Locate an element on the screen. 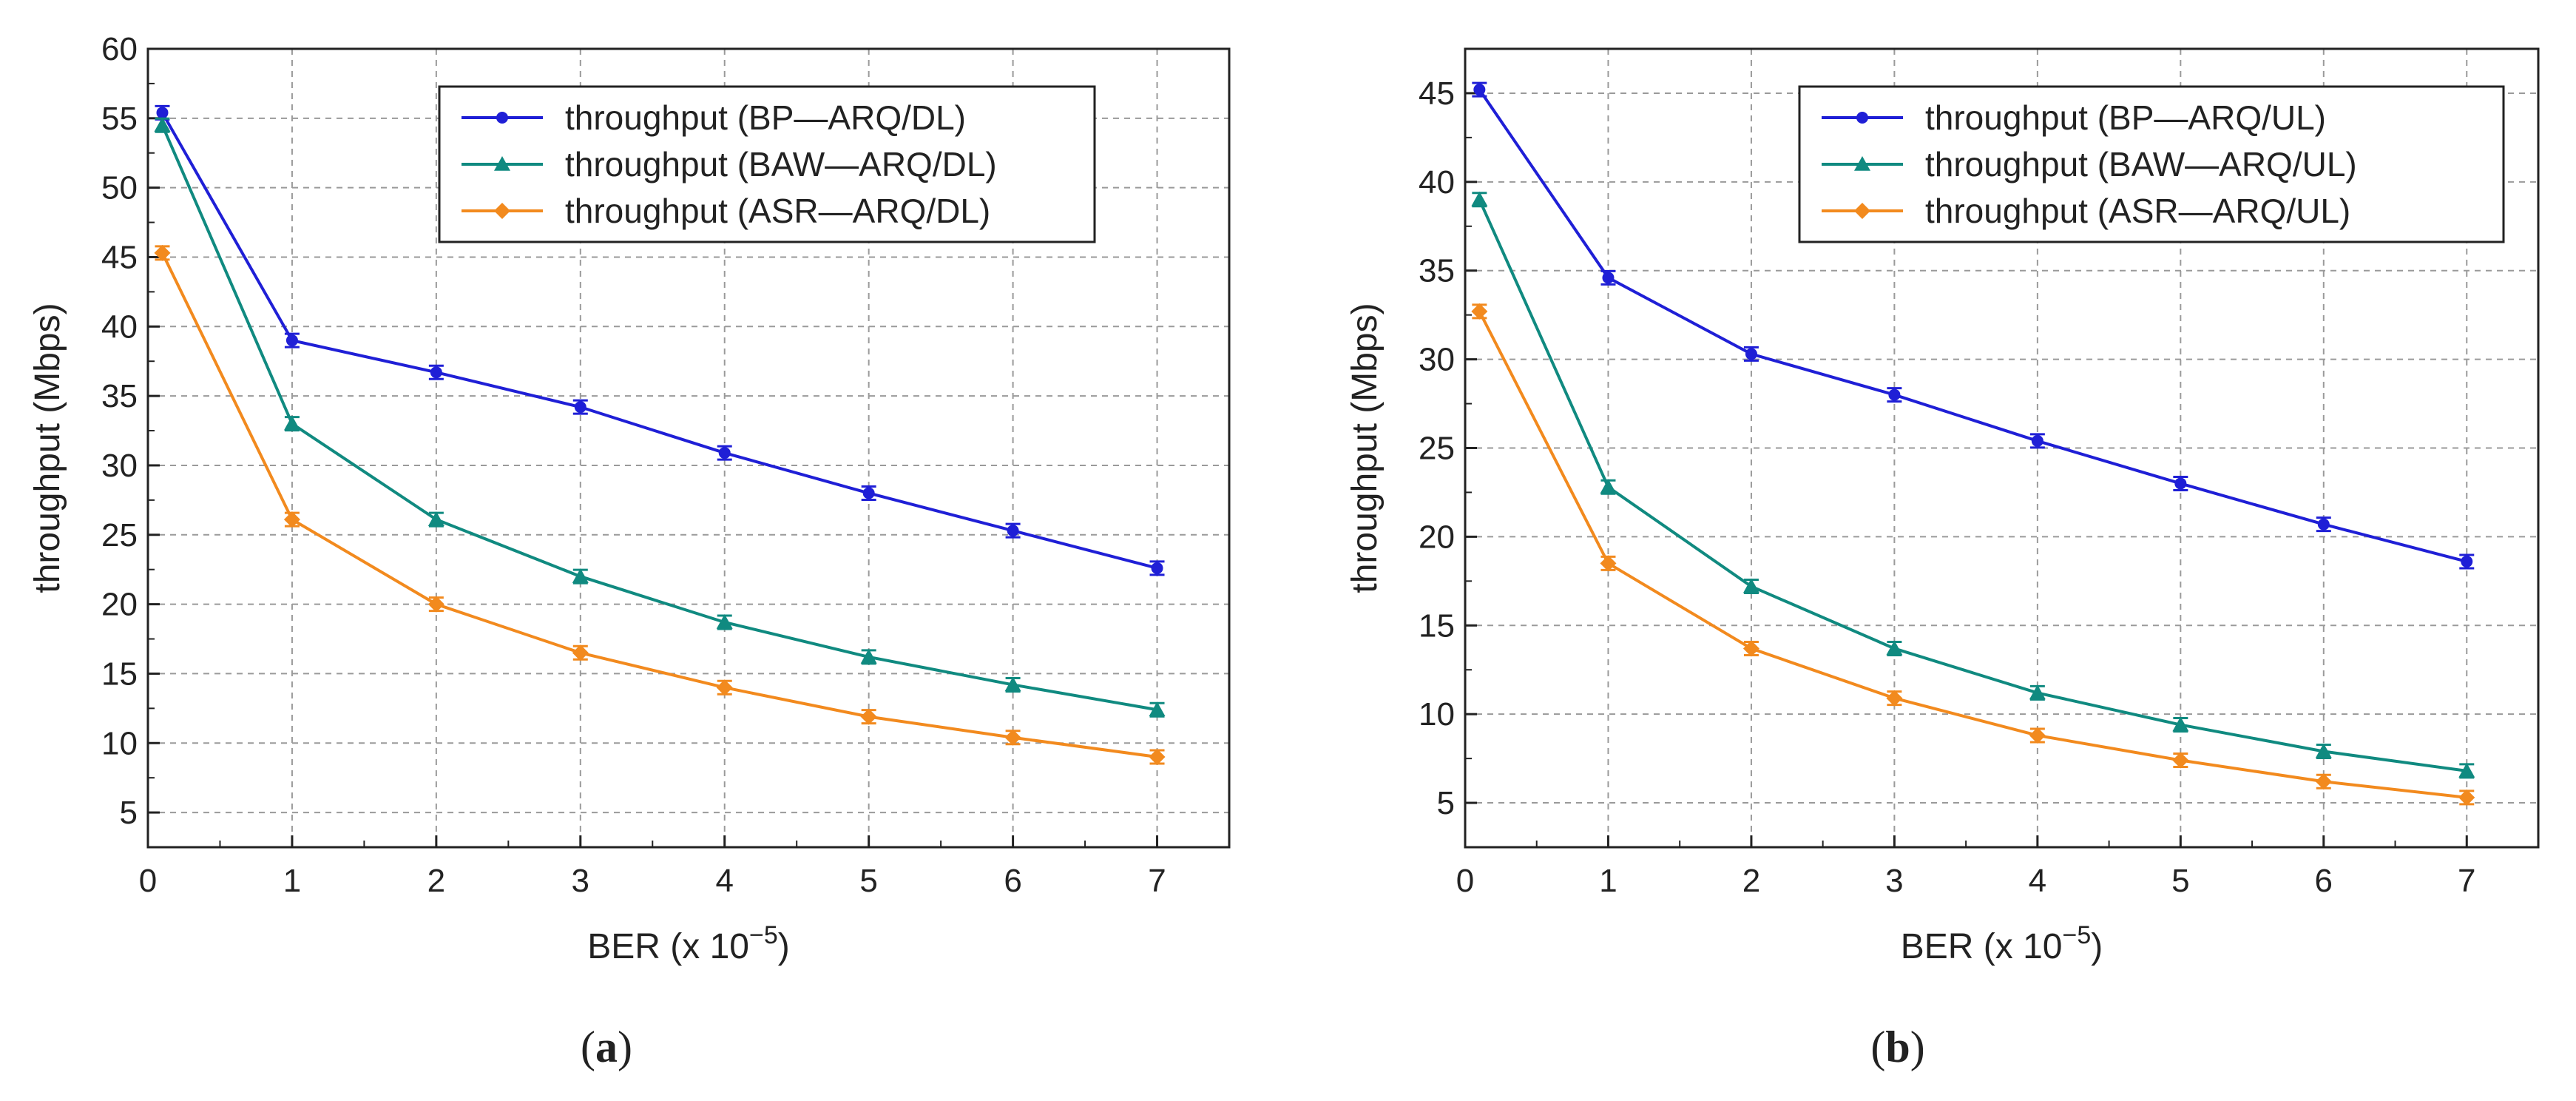 The height and width of the screenshot is (1101, 2576). sub-caption: (b) is located at coordinates (1897, 1047).